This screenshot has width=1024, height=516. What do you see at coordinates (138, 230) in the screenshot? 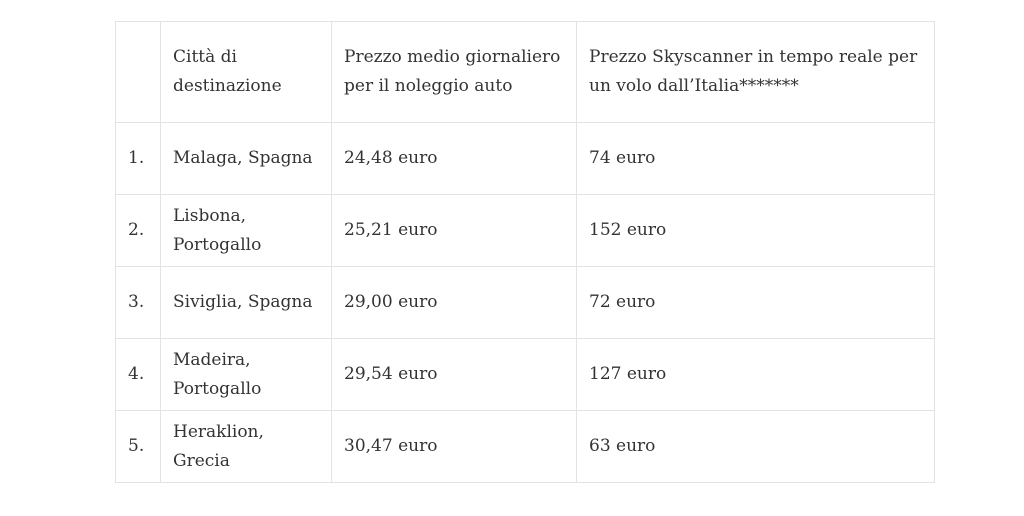
I see `row-number-cell: 2.` at bounding box center [138, 230].